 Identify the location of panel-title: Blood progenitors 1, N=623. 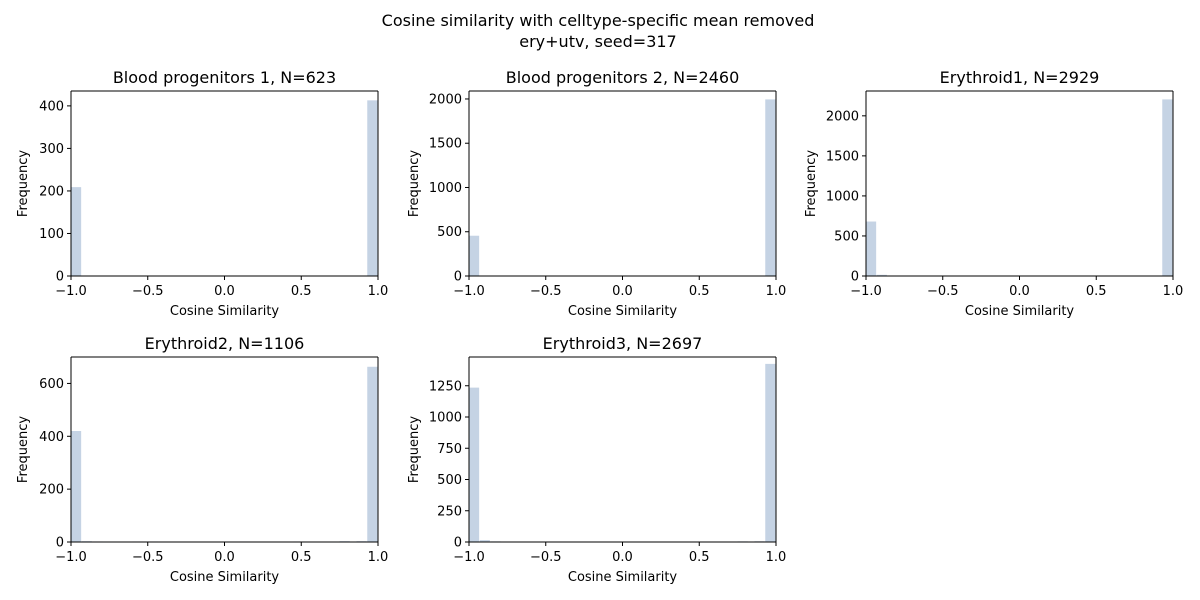
(224, 77).